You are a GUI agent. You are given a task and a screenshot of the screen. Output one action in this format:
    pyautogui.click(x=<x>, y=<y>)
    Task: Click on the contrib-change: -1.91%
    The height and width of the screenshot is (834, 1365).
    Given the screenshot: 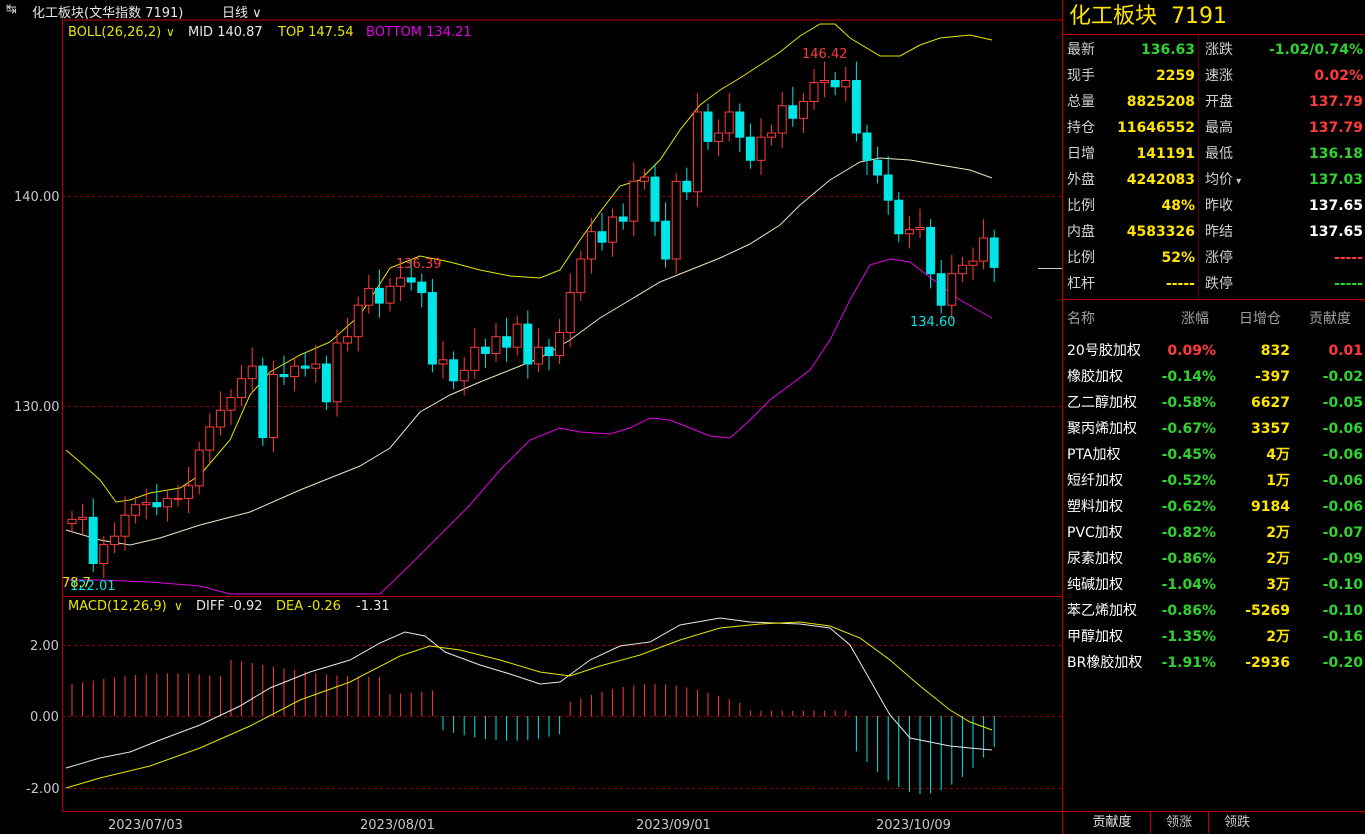 What is the action you would take?
    pyautogui.click(x=1188, y=663)
    